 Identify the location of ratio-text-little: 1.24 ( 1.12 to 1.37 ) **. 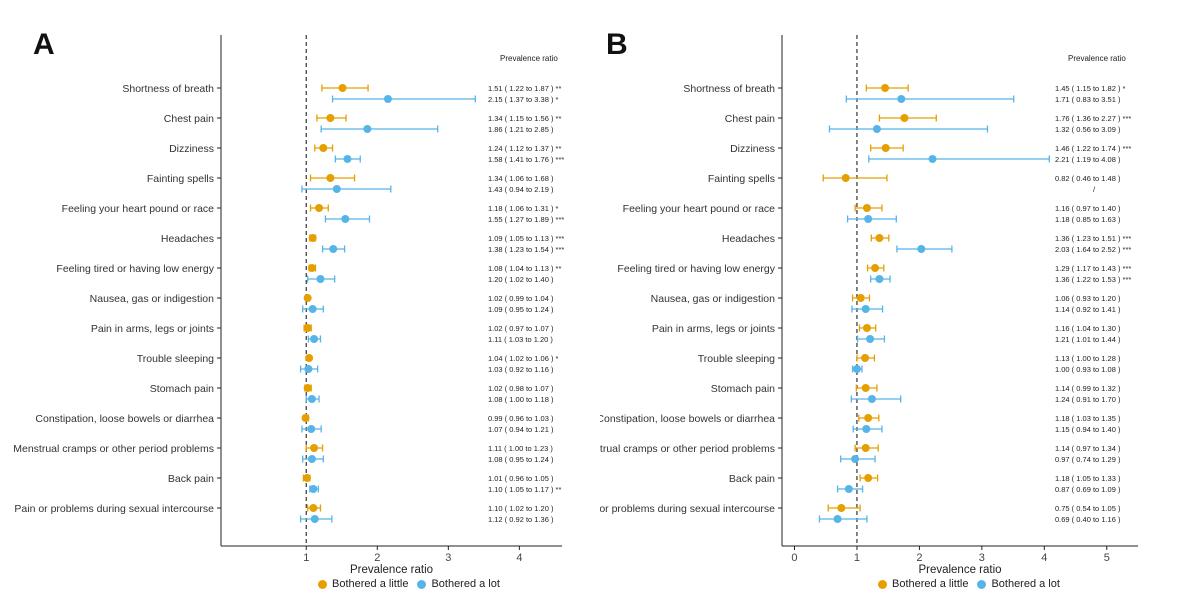
(524, 148).